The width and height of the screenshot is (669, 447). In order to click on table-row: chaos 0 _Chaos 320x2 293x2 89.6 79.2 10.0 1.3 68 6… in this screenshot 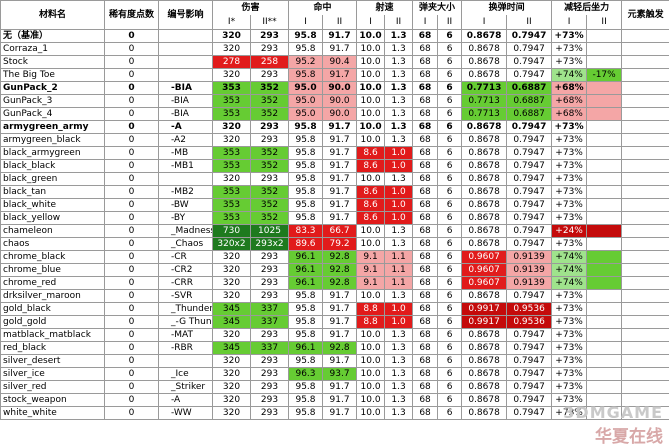, I will do `click(334, 244)`.